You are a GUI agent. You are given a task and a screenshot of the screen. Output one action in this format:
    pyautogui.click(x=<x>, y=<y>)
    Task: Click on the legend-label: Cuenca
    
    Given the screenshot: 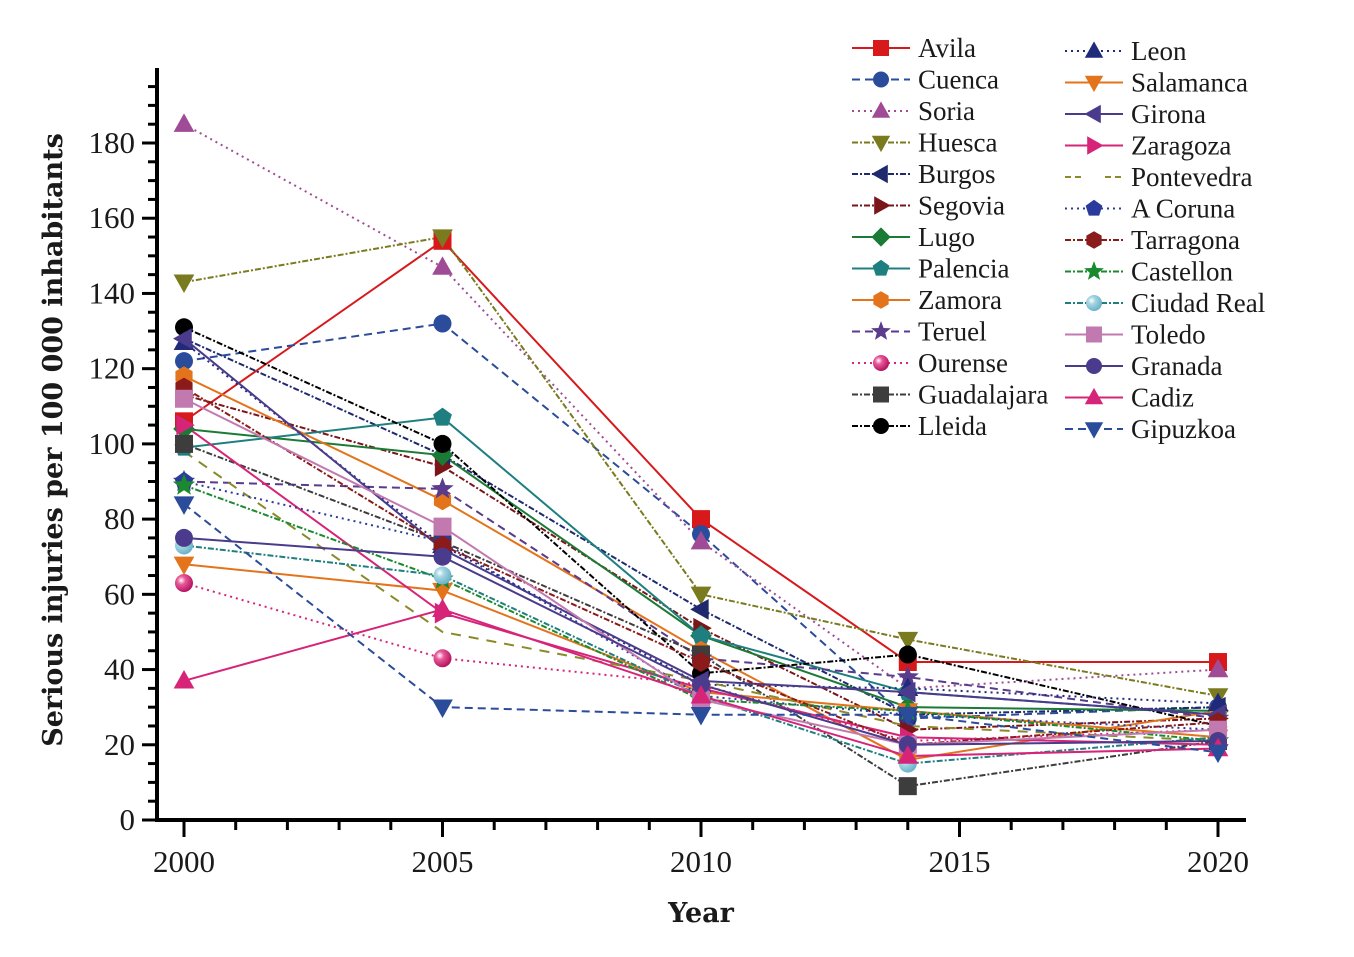 What is the action you would take?
    pyautogui.click(x=958, y=80)
    